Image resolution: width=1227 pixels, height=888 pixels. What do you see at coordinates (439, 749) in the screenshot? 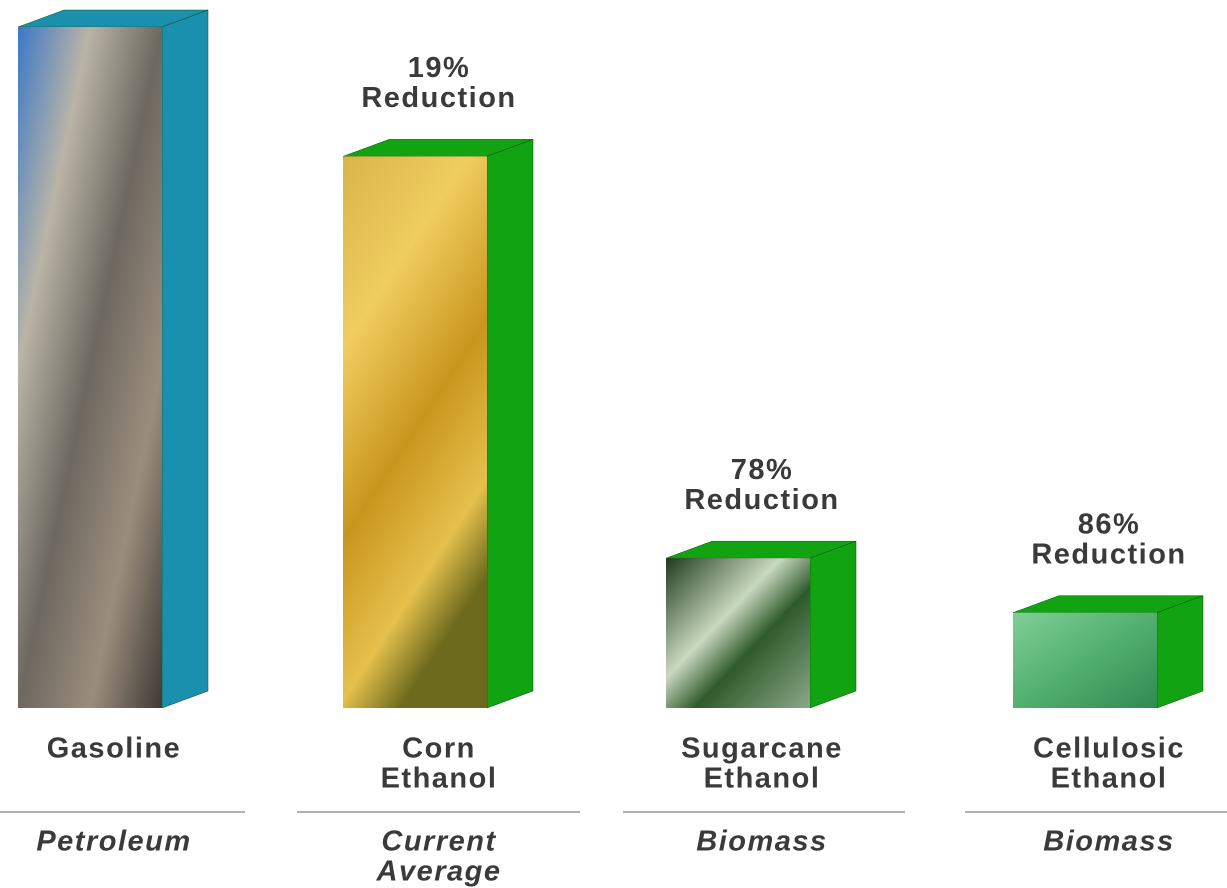
I see `category-label: Corn` at bounding box center [439, 749].